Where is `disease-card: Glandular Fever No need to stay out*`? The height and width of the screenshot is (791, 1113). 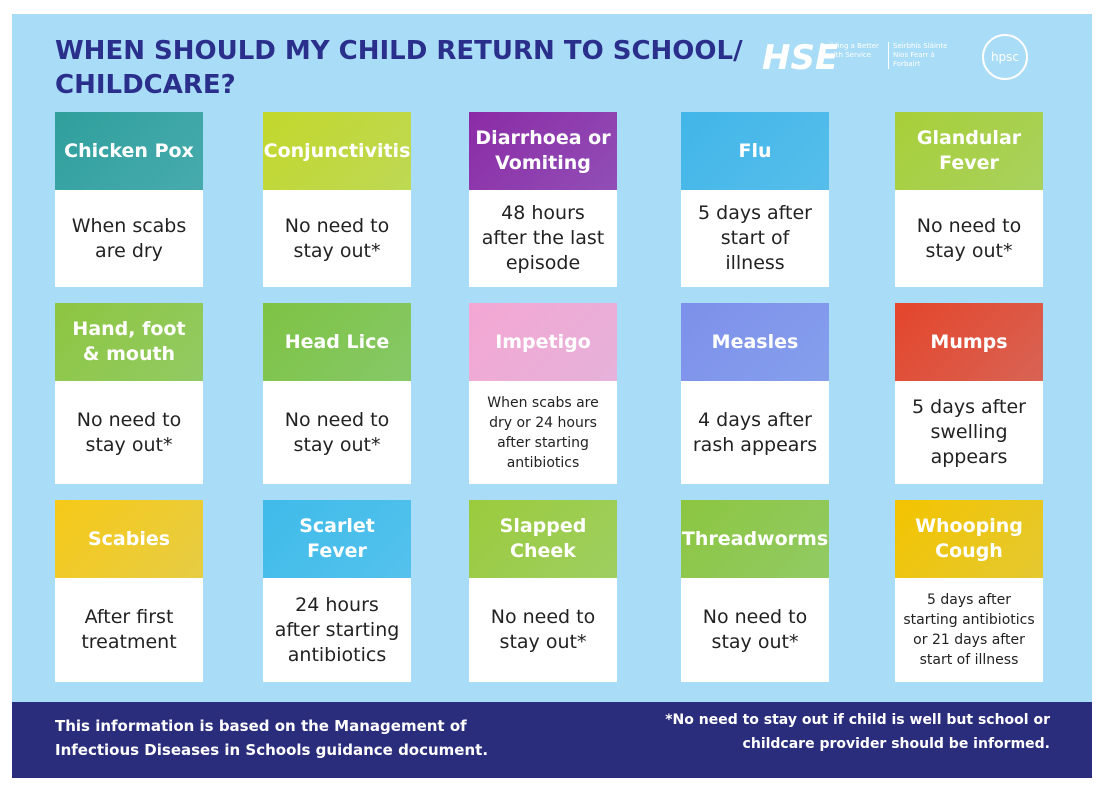 disease-card: Glandular Fever No need to stay out* is located at coordinates (969, 199).